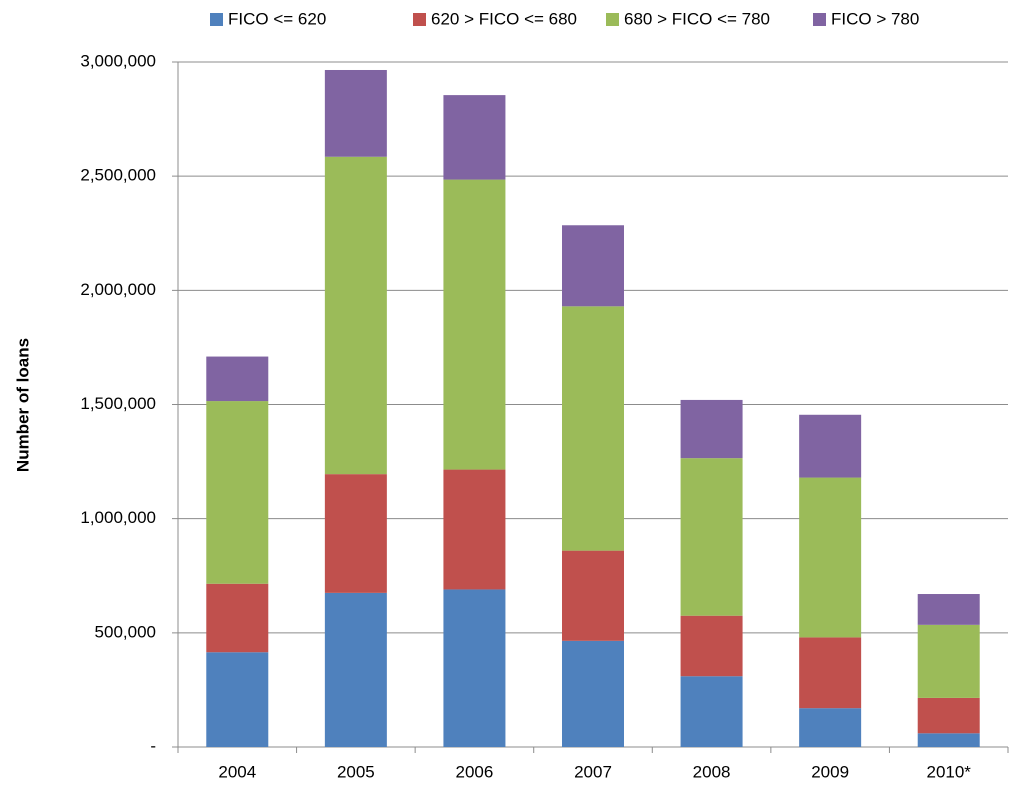 This screenshot has width=1014, height=795. Describe the element at coordinates (875, 18) in the screenshot. I see `legend-label: FICO > 780` at that location.